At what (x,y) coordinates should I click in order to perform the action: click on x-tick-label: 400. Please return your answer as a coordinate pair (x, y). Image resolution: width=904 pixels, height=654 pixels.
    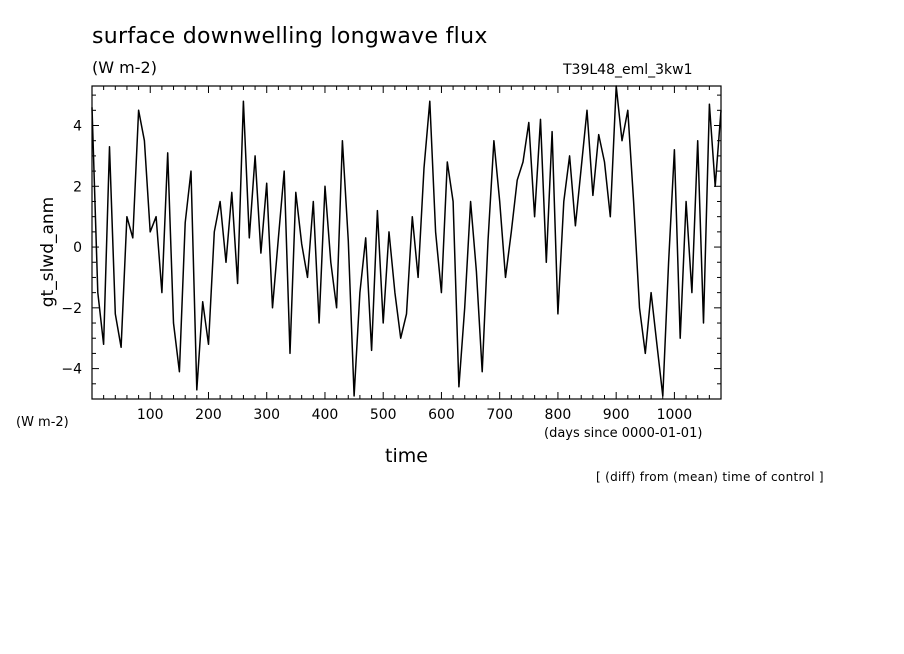
    Looking at the image, I should click on (325, 415).